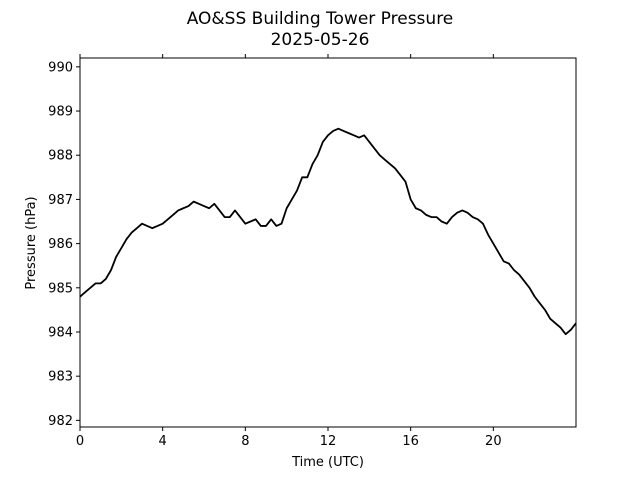 The width and height of the screenshot is (640, 480). What do you see at coordinates (60, 112) in the screenshot?
I see `y-tick-label: 989` at bounding box center [60, 112].